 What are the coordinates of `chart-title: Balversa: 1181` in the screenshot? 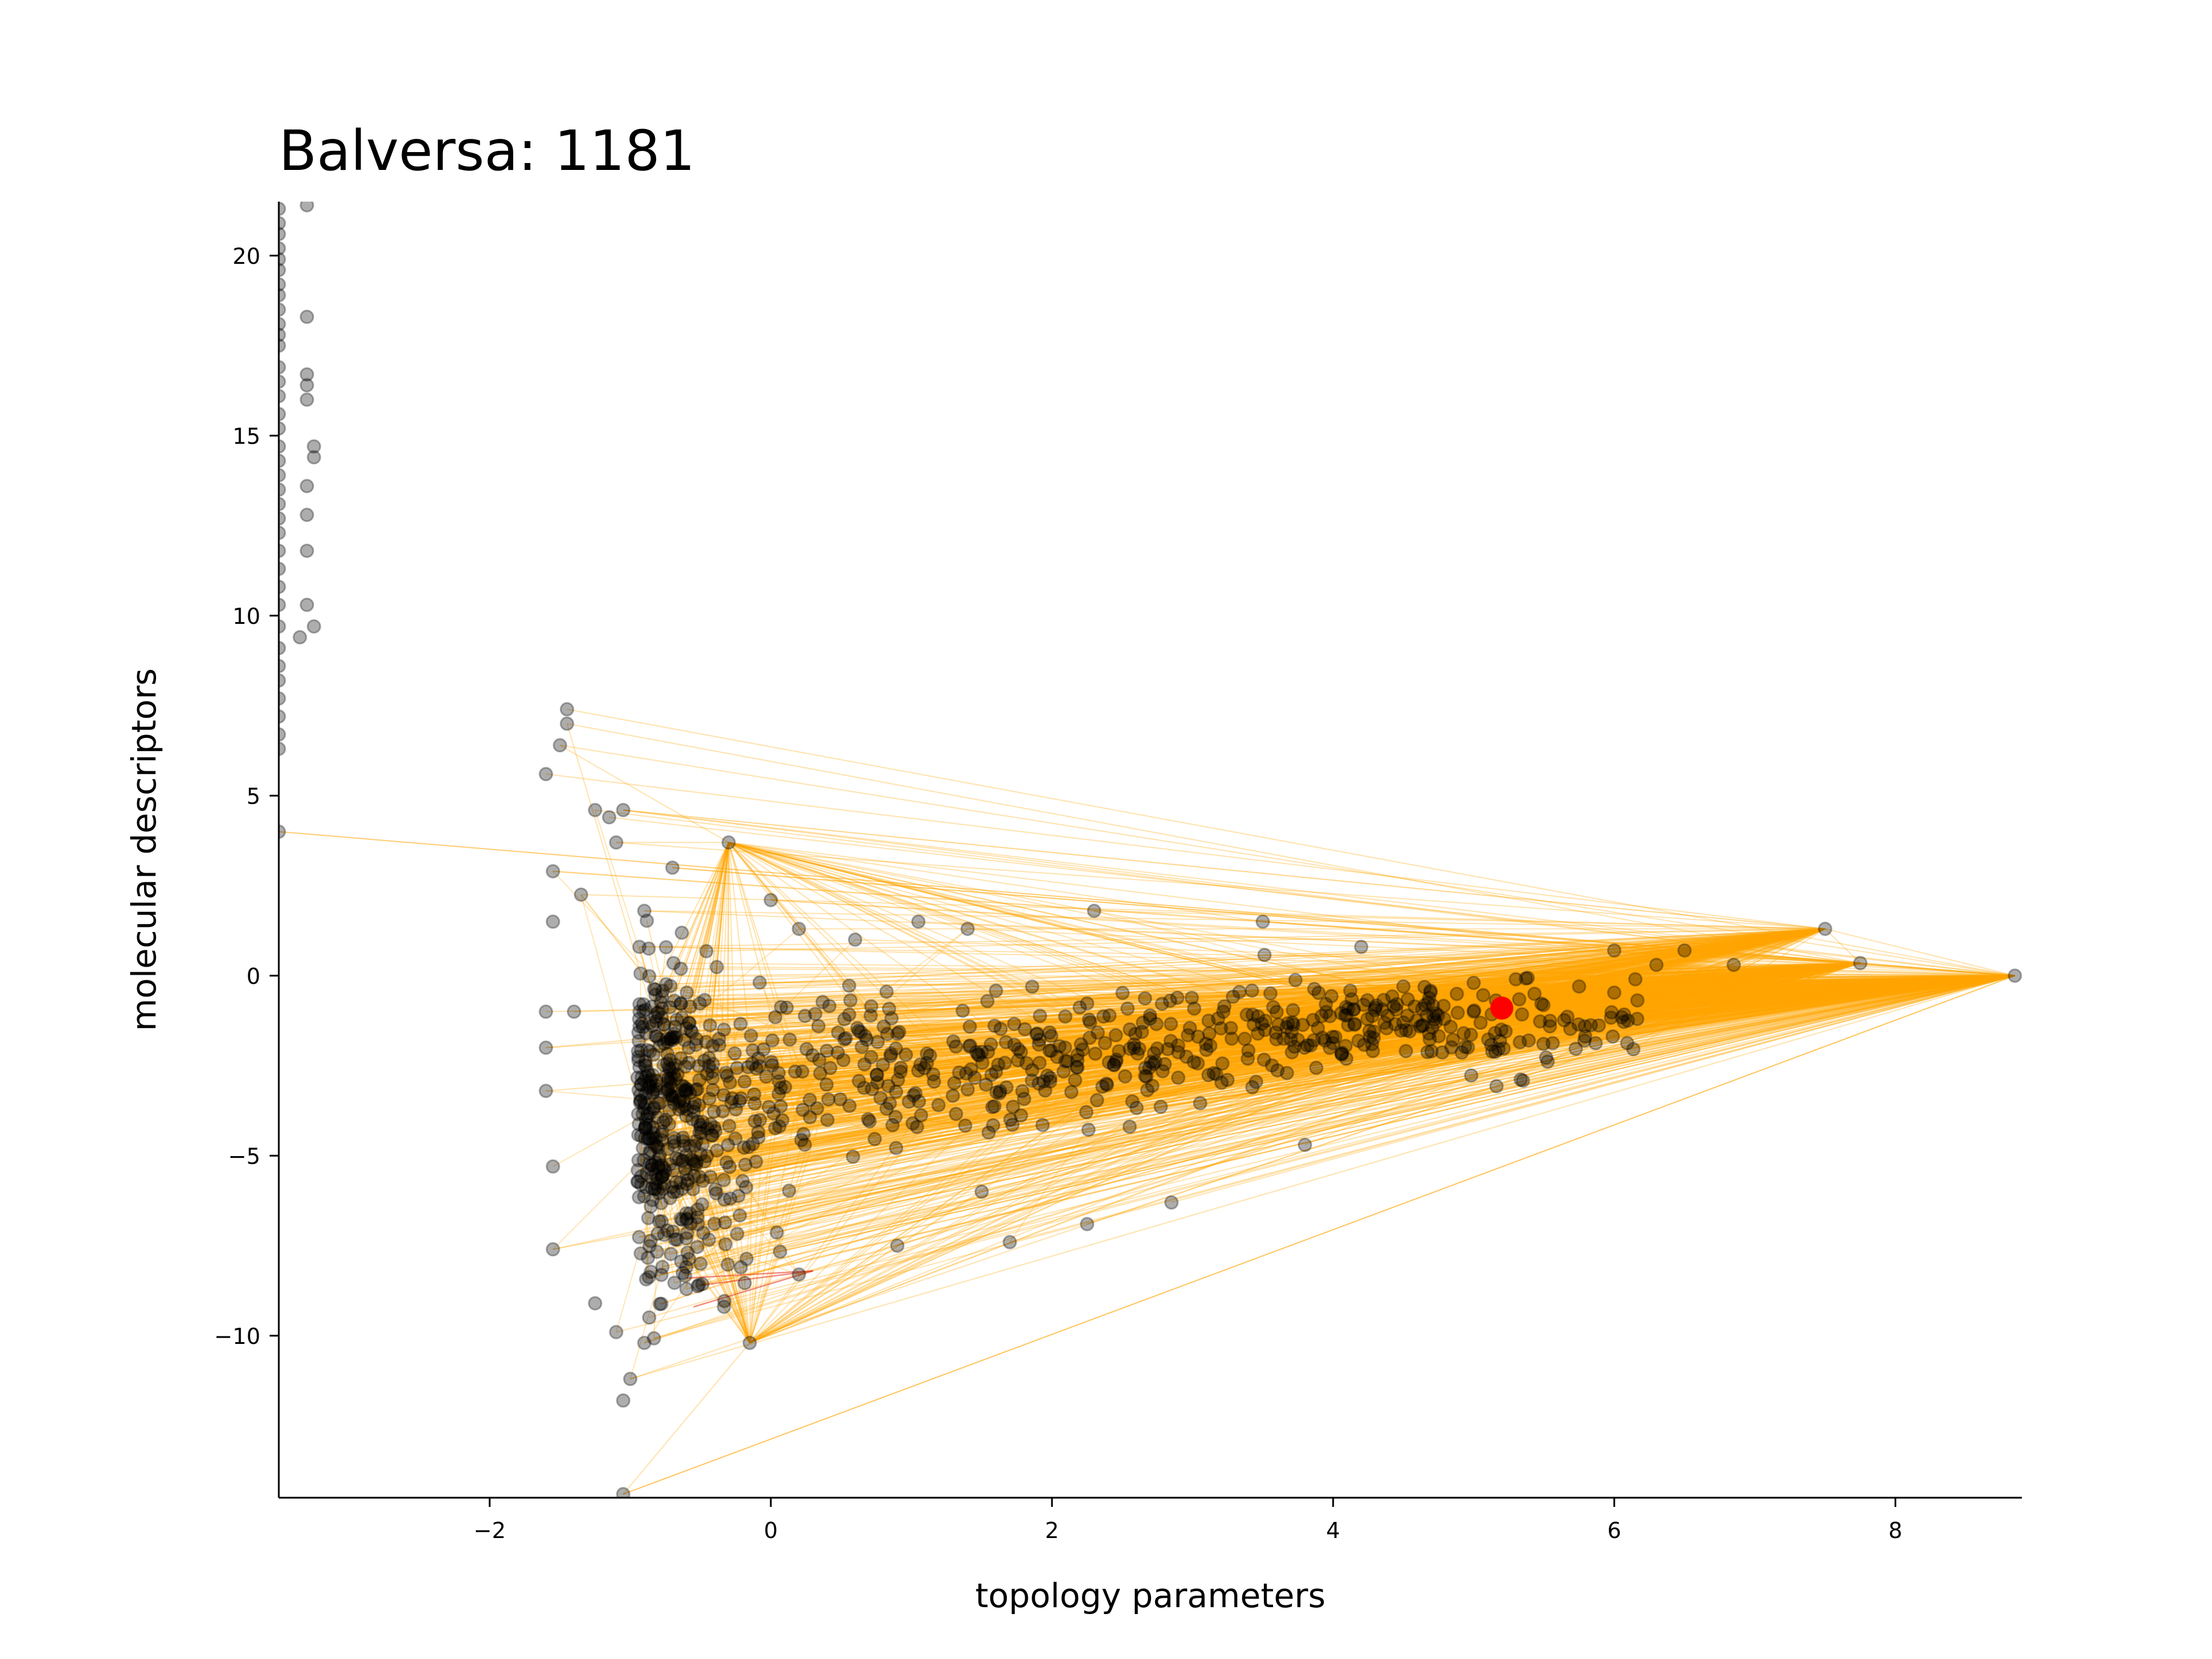 It's located at (487, 151).